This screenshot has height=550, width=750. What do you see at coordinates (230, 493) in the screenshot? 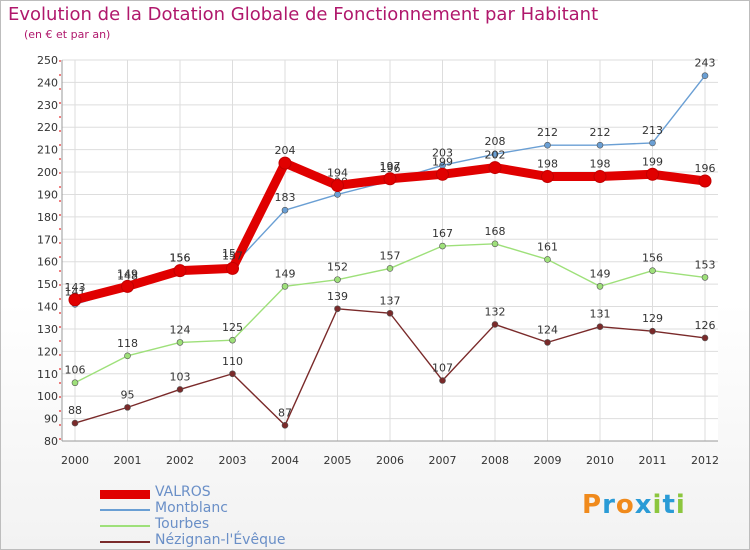
I see `legend-item: VALROS` at bounding box center [230, 493].